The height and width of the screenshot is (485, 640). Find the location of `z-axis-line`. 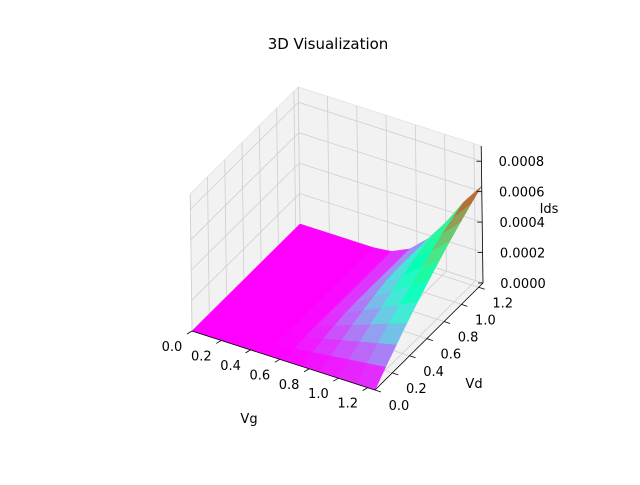

z-axis-line is located at coordinates (482, 214).